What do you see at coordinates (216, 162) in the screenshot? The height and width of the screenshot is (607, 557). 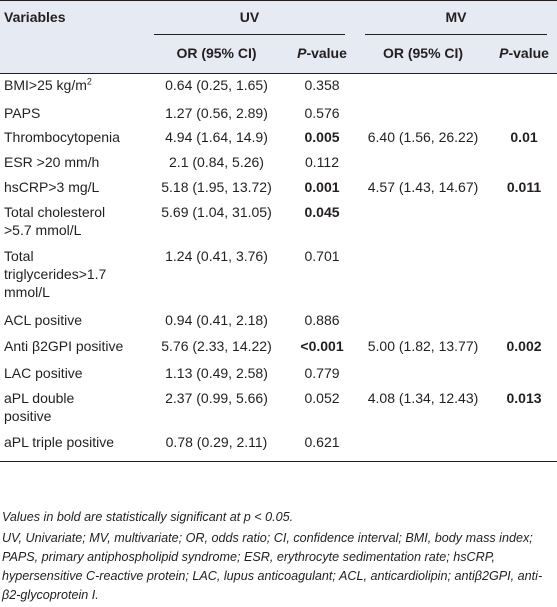 I see `uv-or-cell: 2.1 (0.84, 5.26)` at bounding box center [216, 162].